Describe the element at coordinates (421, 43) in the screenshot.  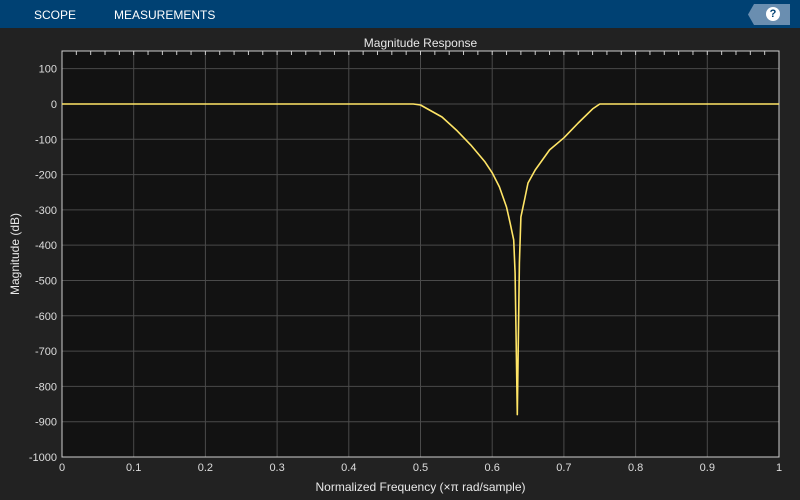
I see `chart-title: Magnitude Response` at that location.